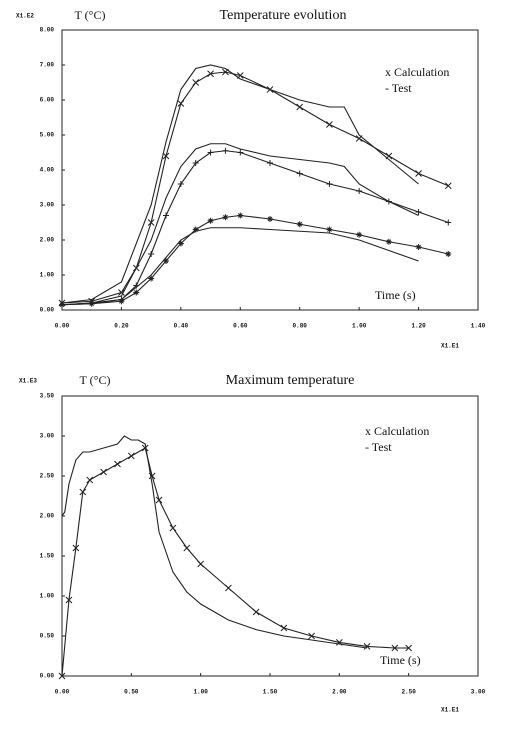 The height and width of the screenshot is (738, 510). What do you see at coordinates (28, 381) in the screenshot?
I see `y-multiplier: X1.E3` at bounding box center [28, 381].